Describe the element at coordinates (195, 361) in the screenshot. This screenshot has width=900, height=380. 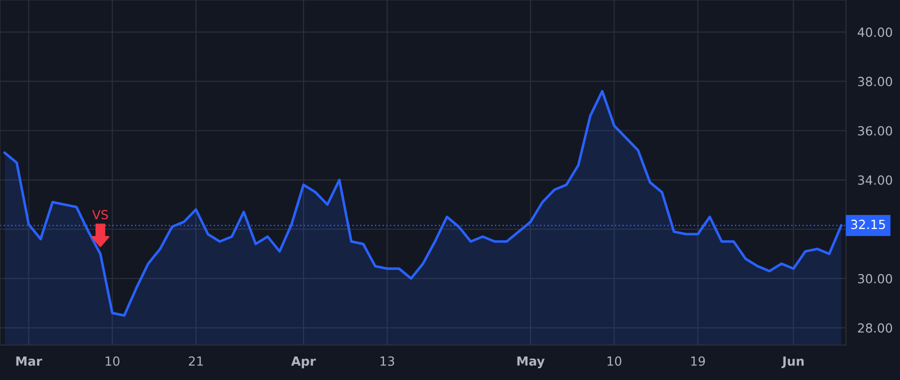
I see `x-tick-label: 21` at that location.